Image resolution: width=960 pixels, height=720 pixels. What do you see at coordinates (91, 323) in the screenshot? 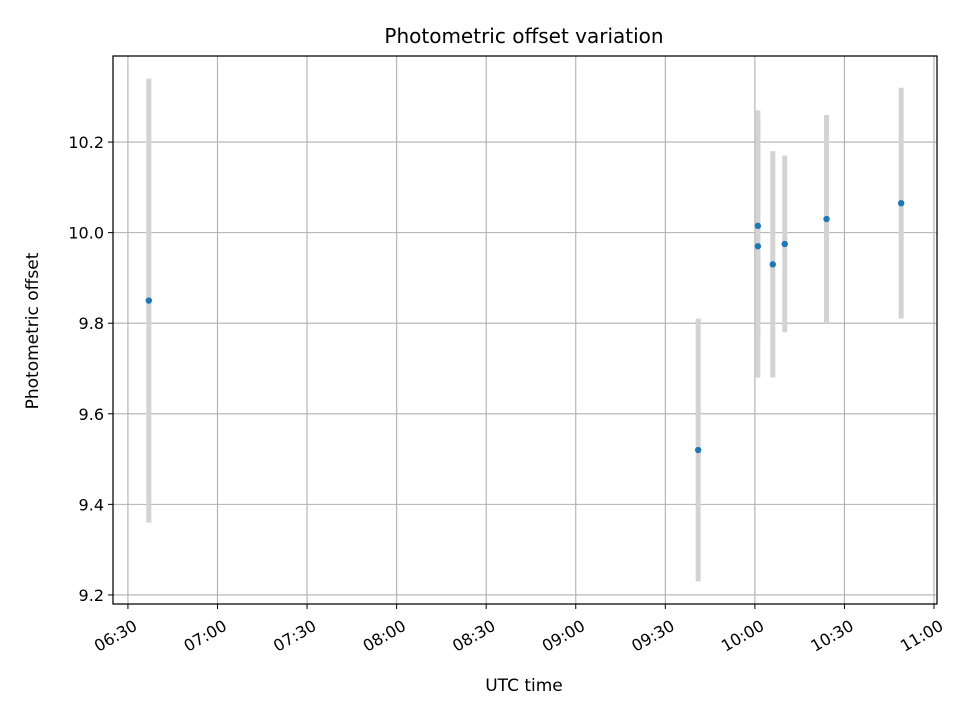
I see `y-tick-label: 9.8` at bounding box center [91, 323].